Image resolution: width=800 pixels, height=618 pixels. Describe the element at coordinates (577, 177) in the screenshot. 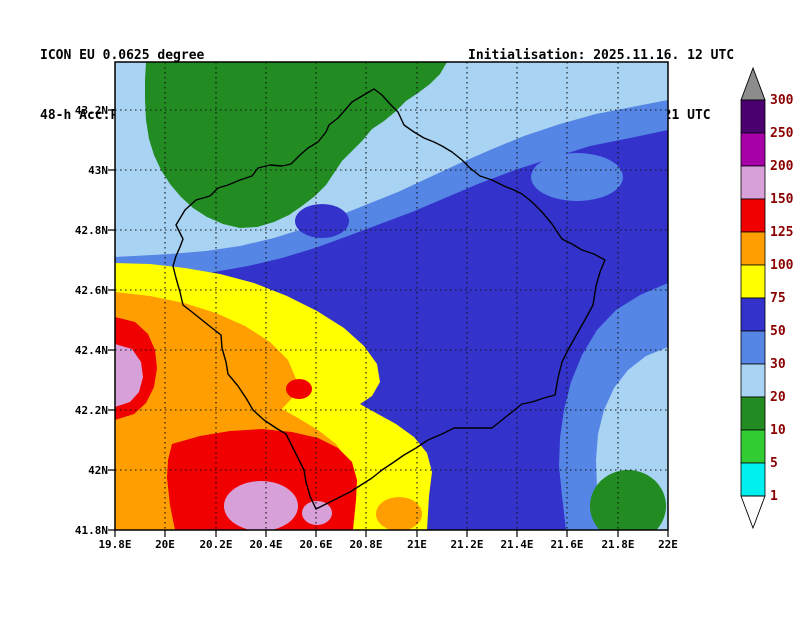

I see `field-30-50-patch-northeast` at that location.